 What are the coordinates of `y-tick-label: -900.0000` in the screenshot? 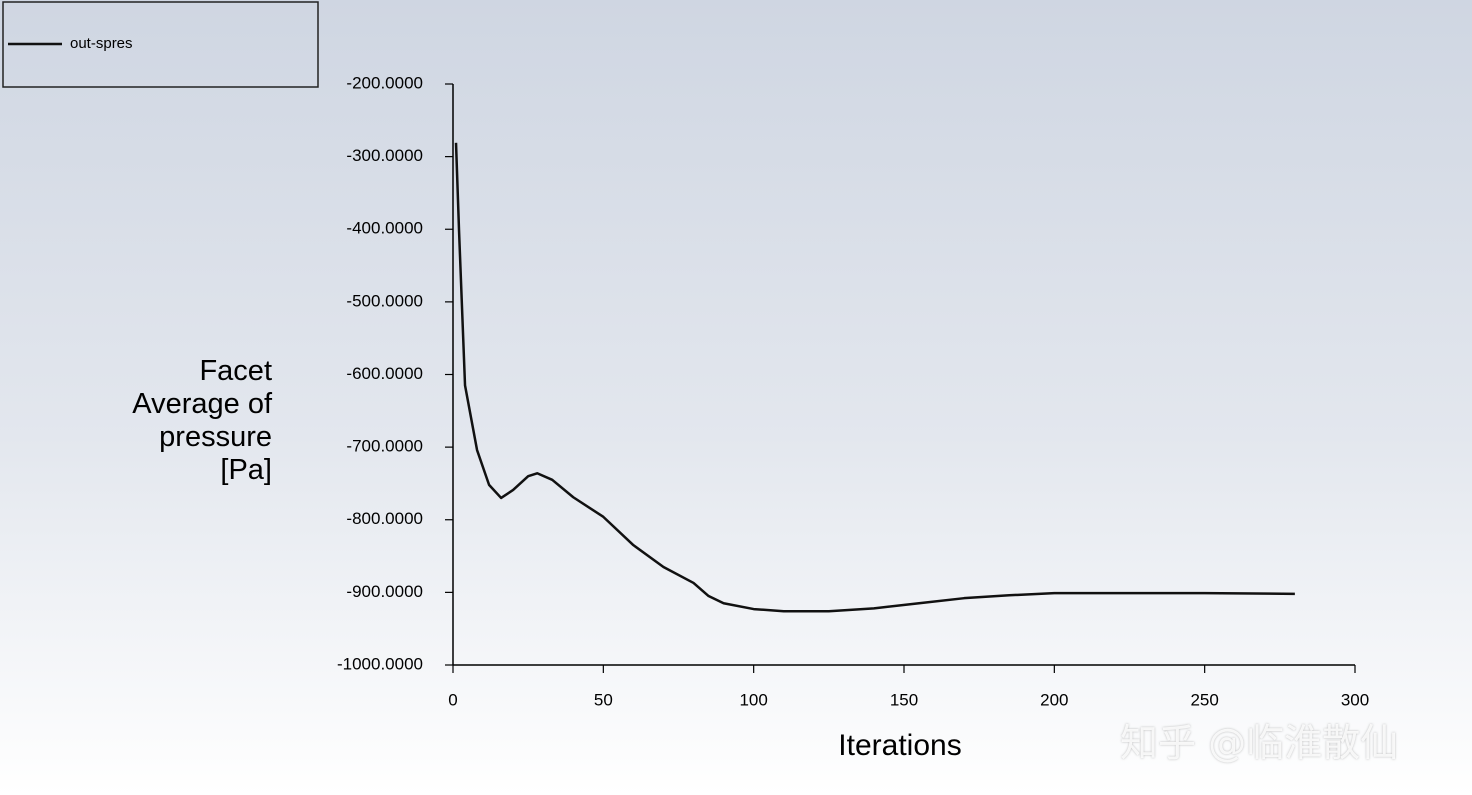 It's located at (384, 591).